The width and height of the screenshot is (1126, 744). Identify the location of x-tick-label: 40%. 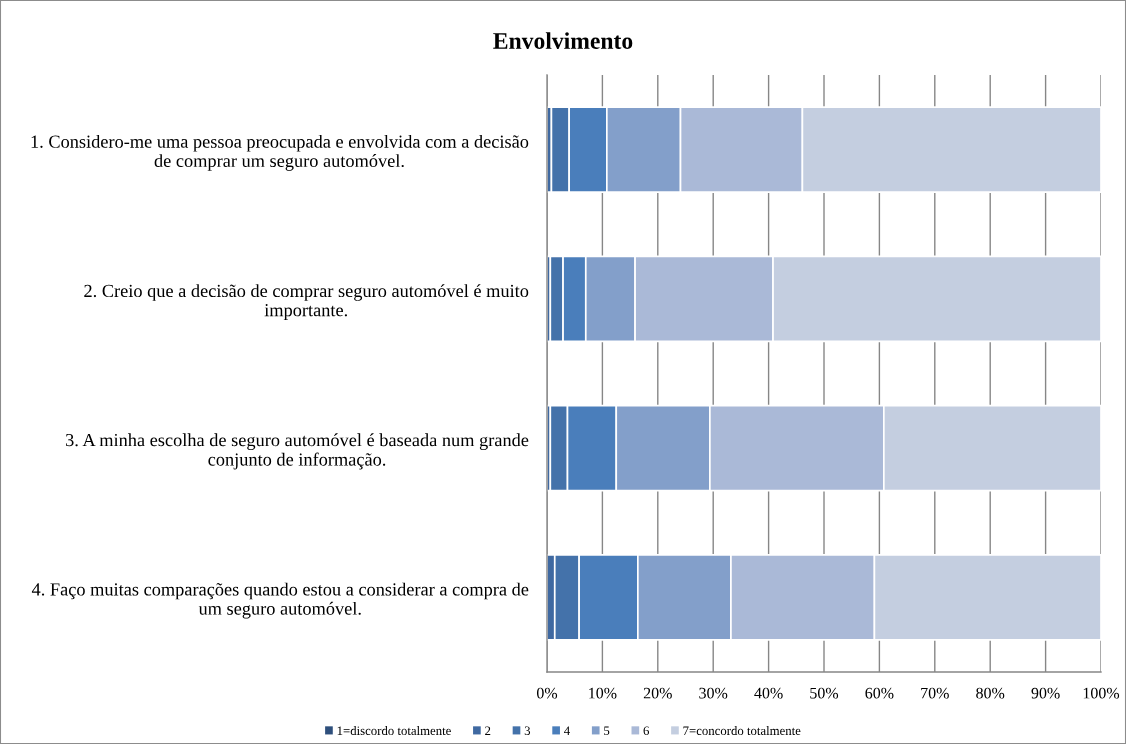
(768, 693).